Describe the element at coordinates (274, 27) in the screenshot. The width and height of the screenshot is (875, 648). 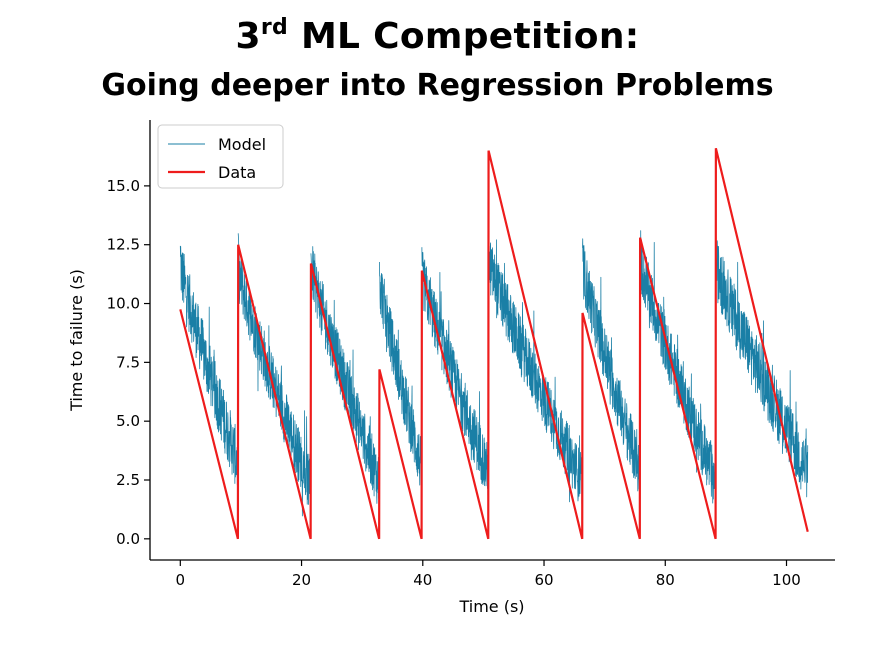
I see `title-suffix: rd` at that location.